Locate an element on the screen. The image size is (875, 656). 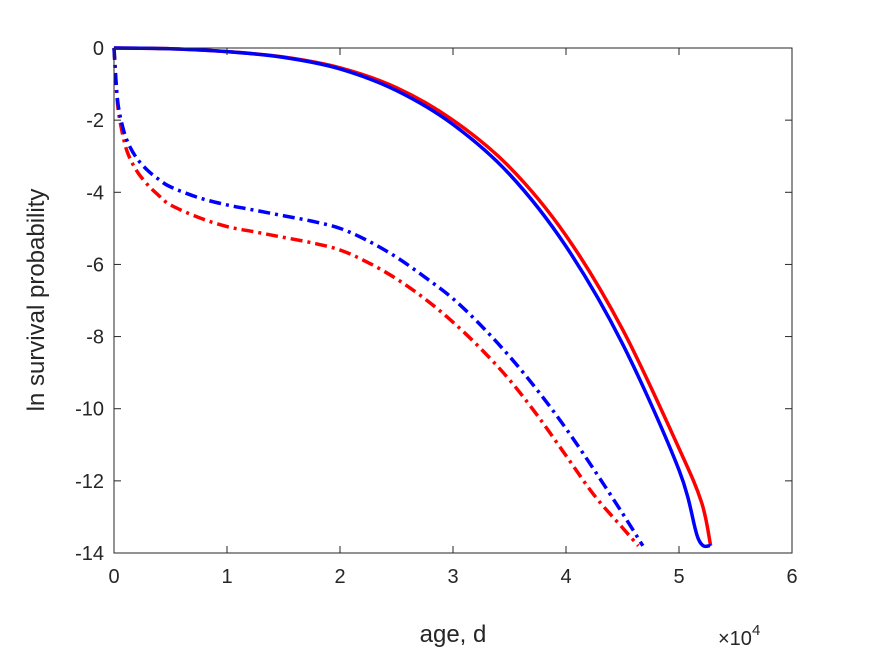
x-tick-label: 1 is located at coordinates (226, 577).